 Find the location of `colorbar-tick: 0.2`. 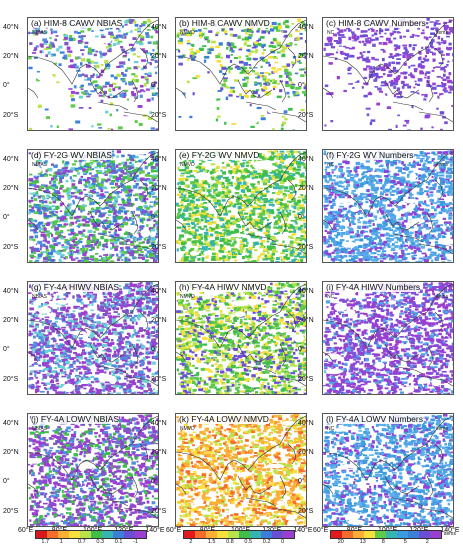

colorbar-tick: 0.2 is located at coordinates (266, 542).